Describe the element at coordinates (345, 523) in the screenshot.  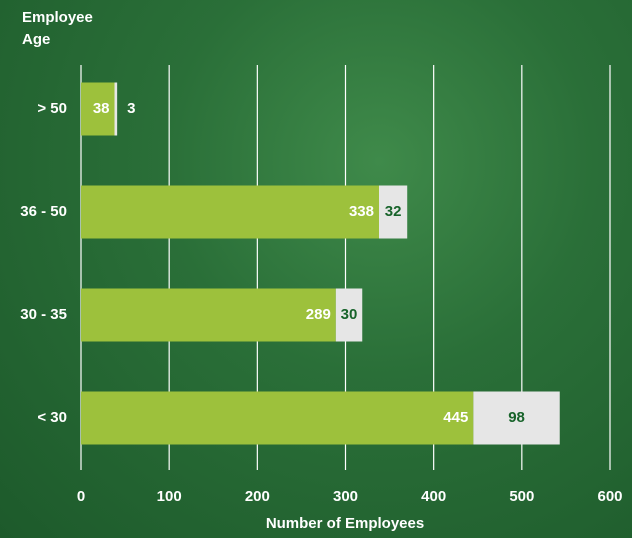
I see `x-axis-title: Number of Employees` at that location.